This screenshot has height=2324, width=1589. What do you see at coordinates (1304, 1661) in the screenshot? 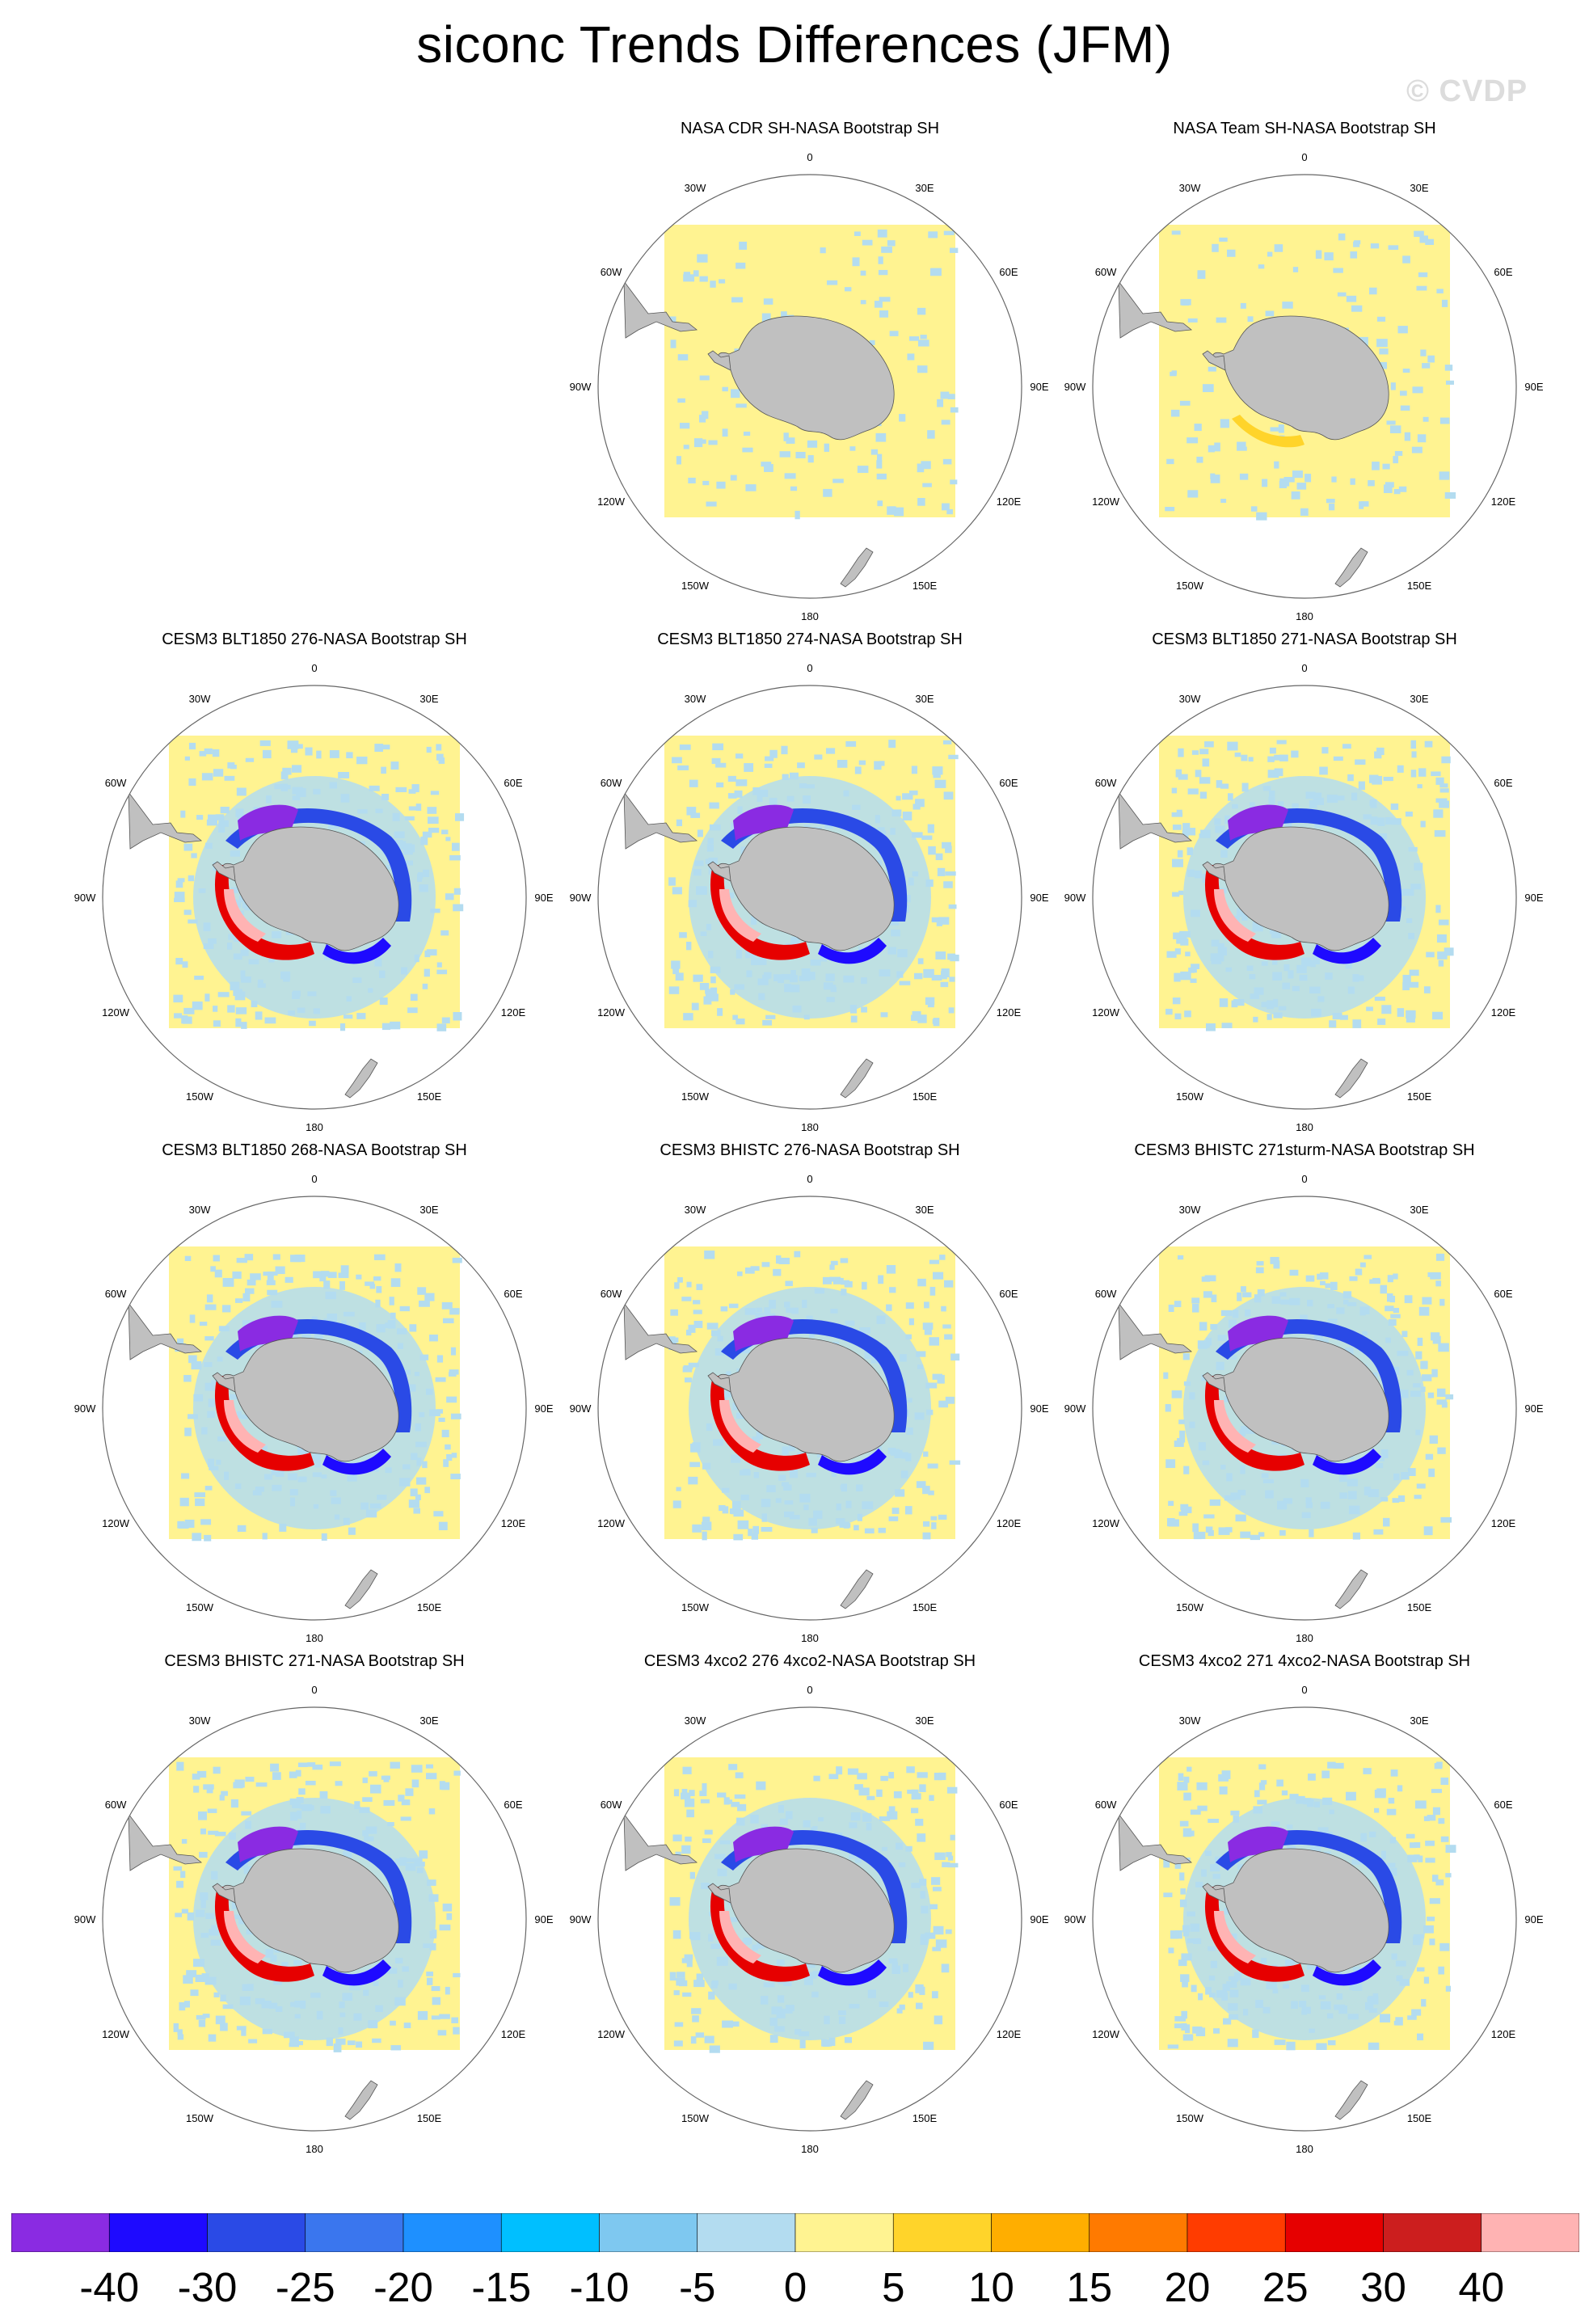
I see `panel-title: CESM3 4xco2 271 4xco2-NASA Bootstrap SH` at bounding box center [1304, 1661].